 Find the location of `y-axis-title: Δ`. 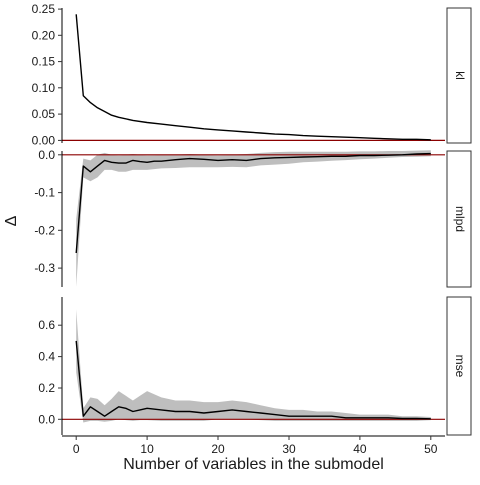

y-axis-title: Δ is located at coordinates (11, 220).